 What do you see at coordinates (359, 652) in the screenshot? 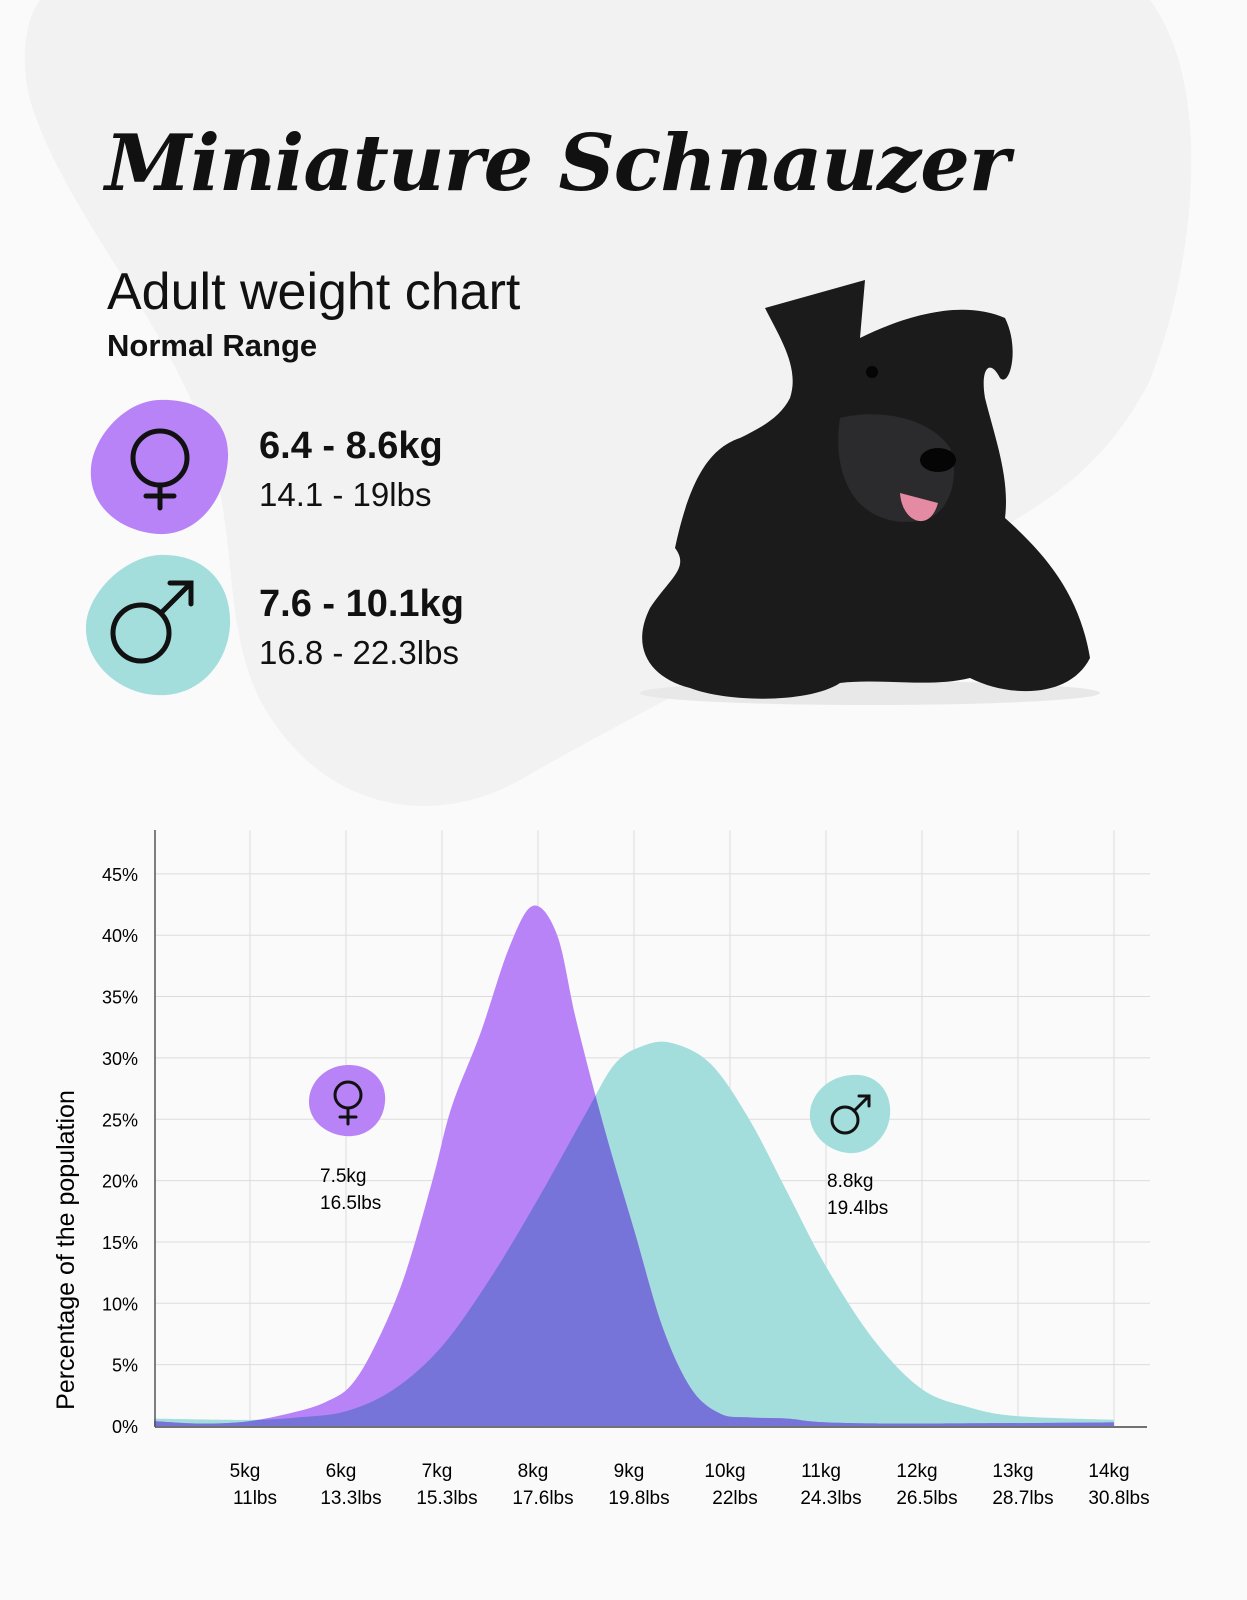
I see `male-lbs: 16.8 - 22.3lbs` at bounding box center [359, 652].